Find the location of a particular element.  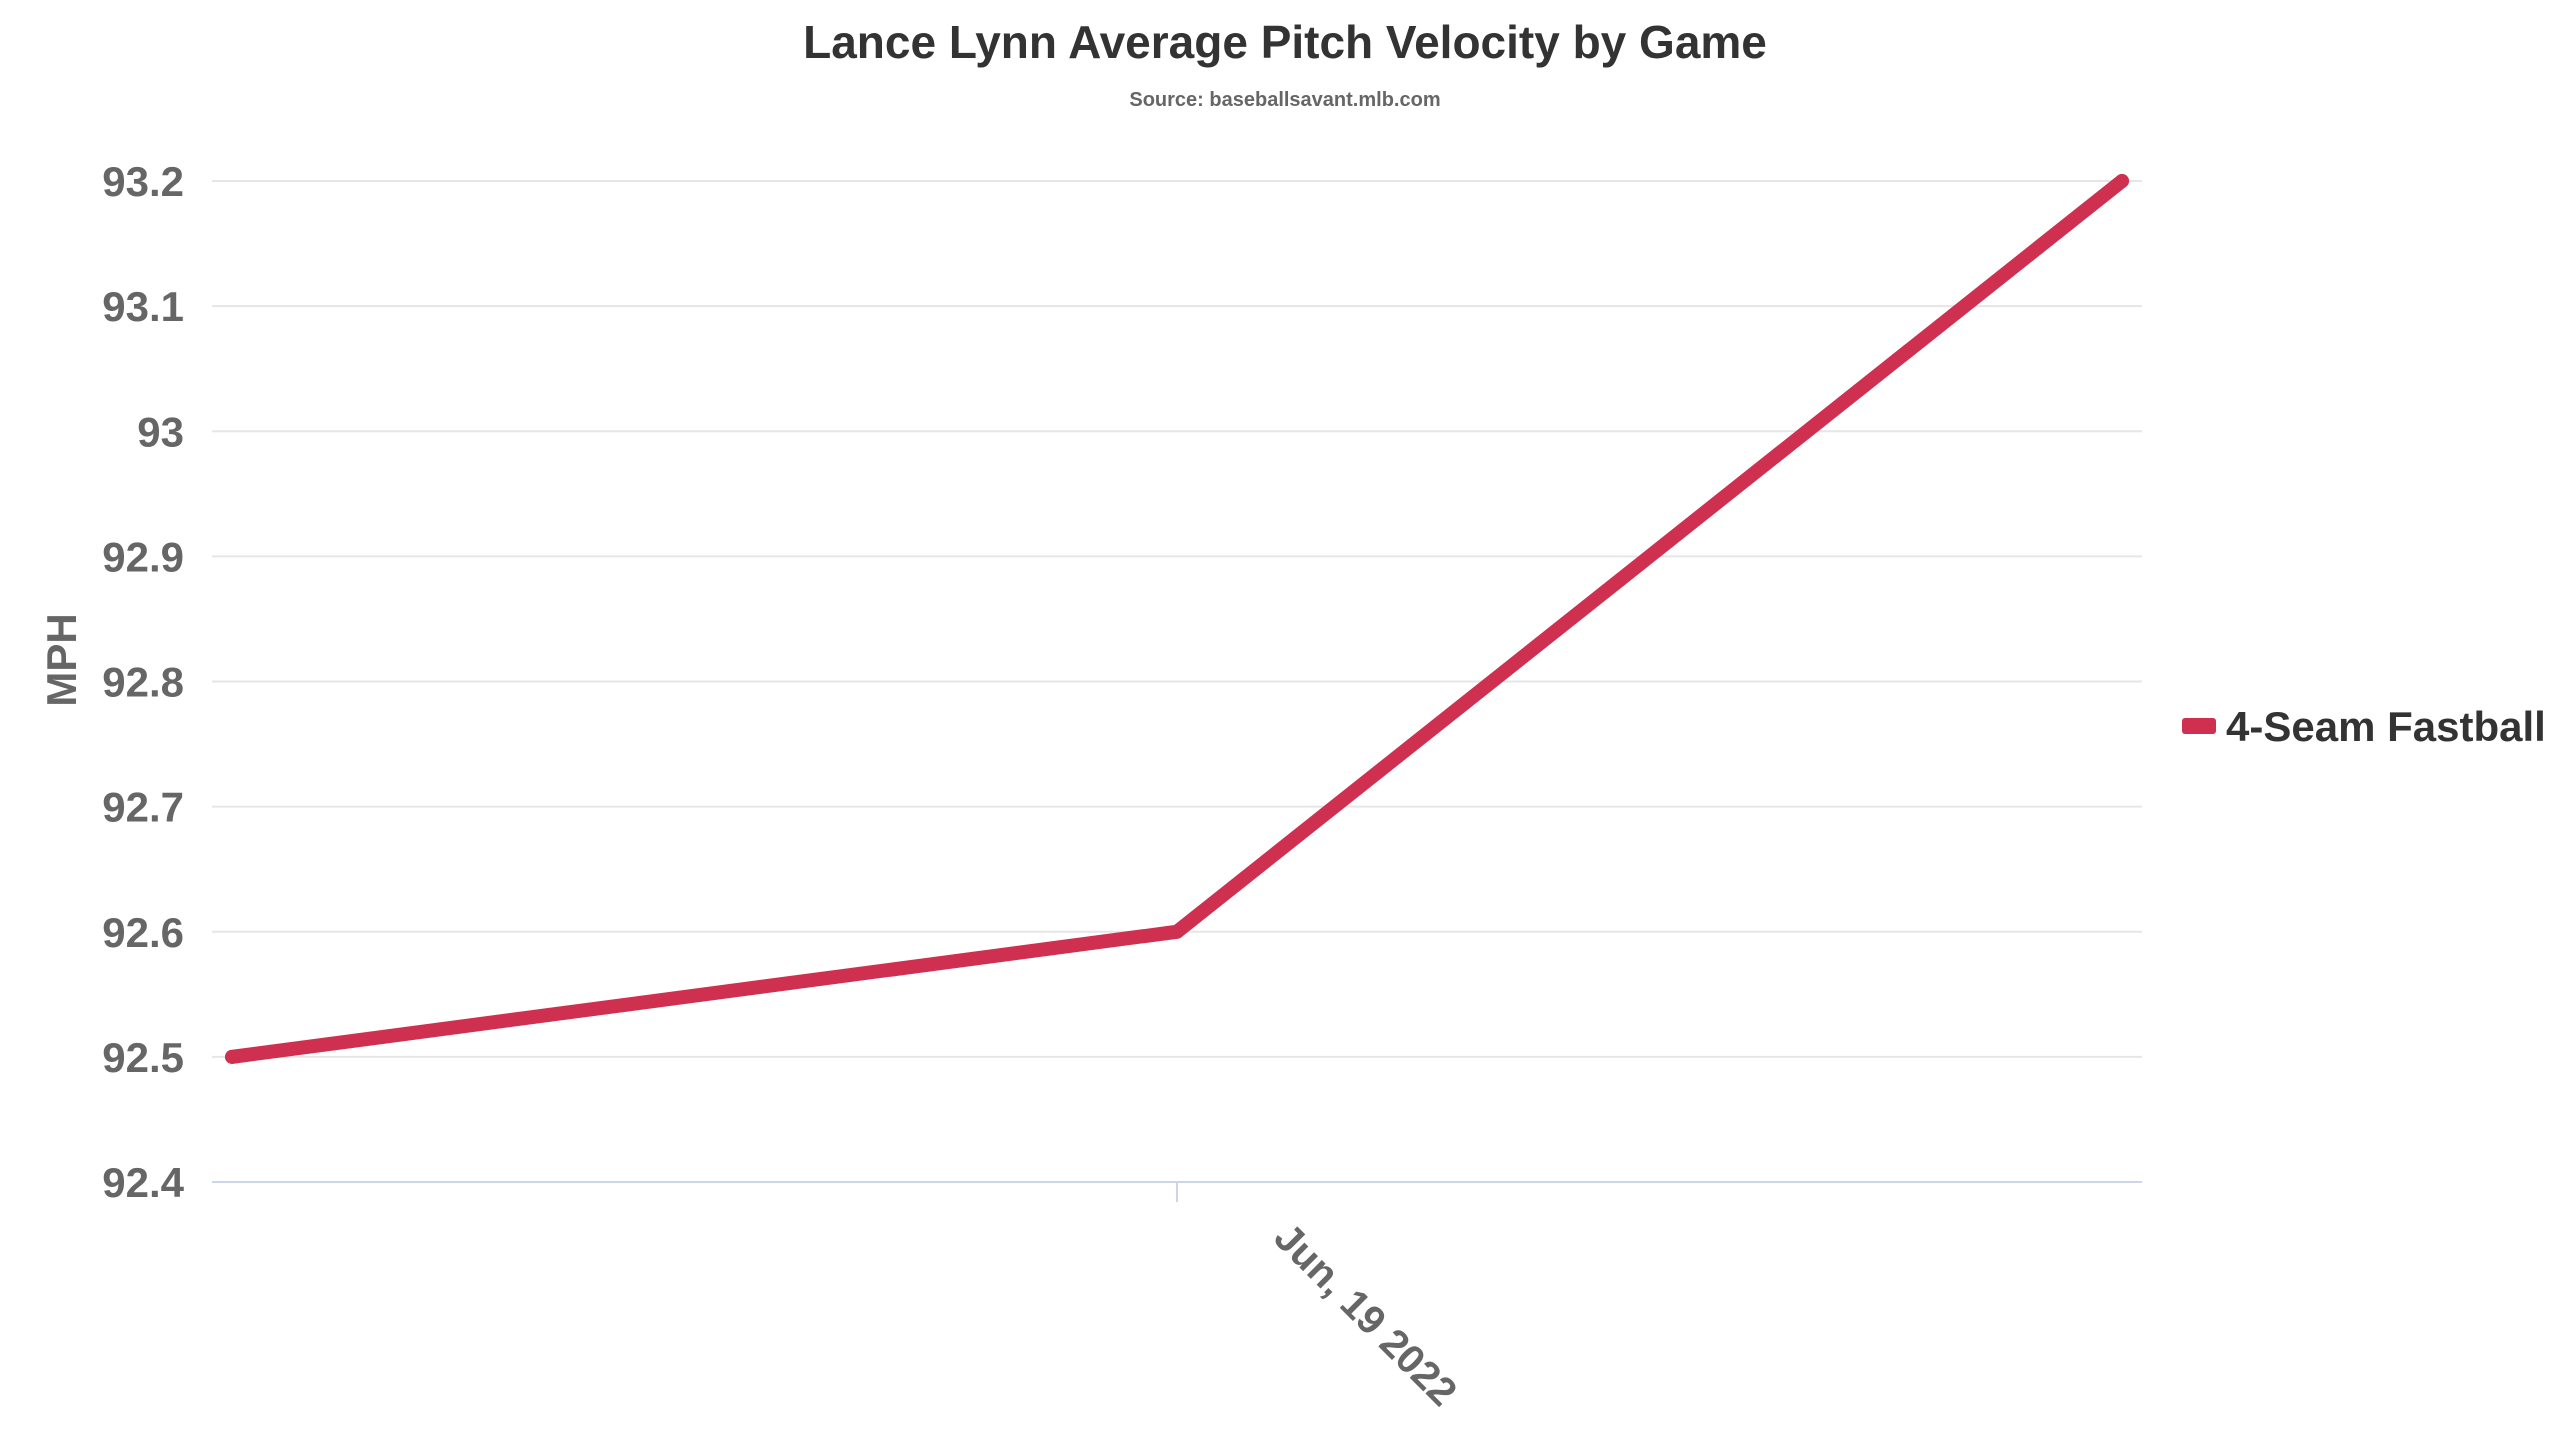

y-tick-label: 92.7 is located at coordinates (143, 807).